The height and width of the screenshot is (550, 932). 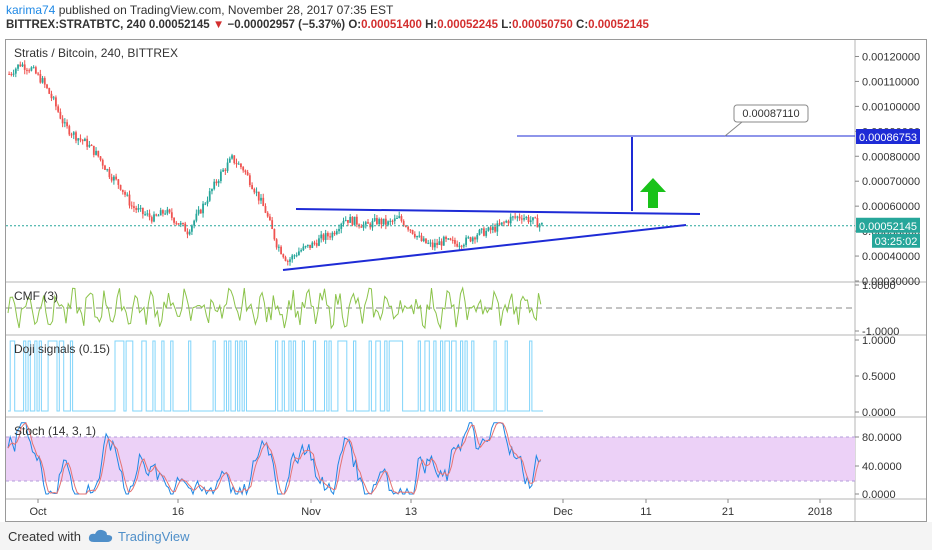 What do you see at coordinates (653, 193) in the screenshot?
I see `up-arrow-icon` at bounding box center [653, 193].